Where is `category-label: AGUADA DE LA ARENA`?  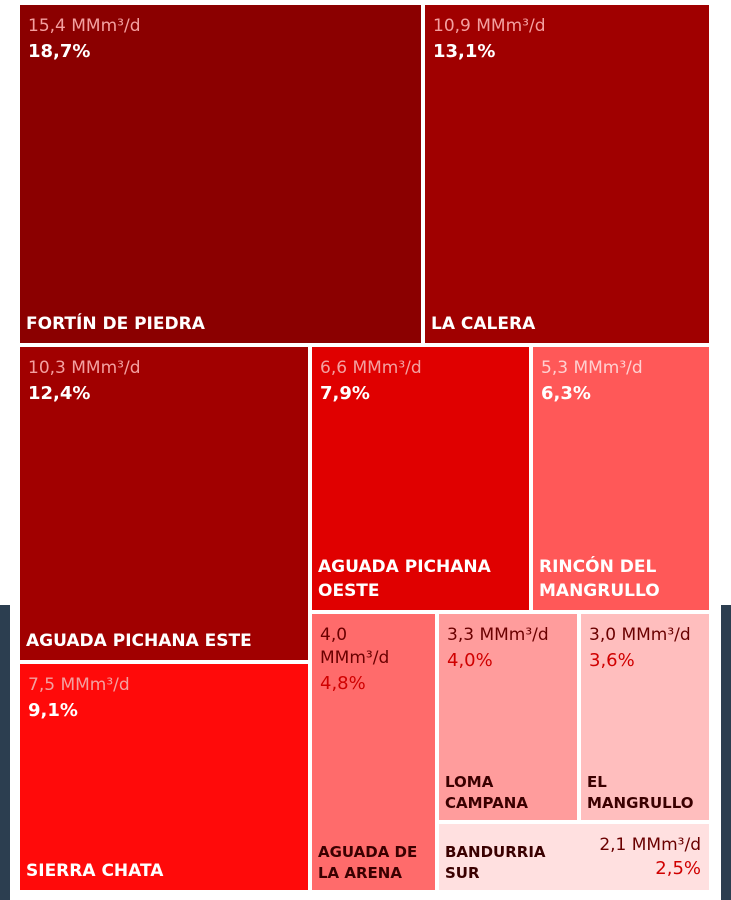 category-label: AGUADA DE LA ARENA is located at coordinates (368, 862).